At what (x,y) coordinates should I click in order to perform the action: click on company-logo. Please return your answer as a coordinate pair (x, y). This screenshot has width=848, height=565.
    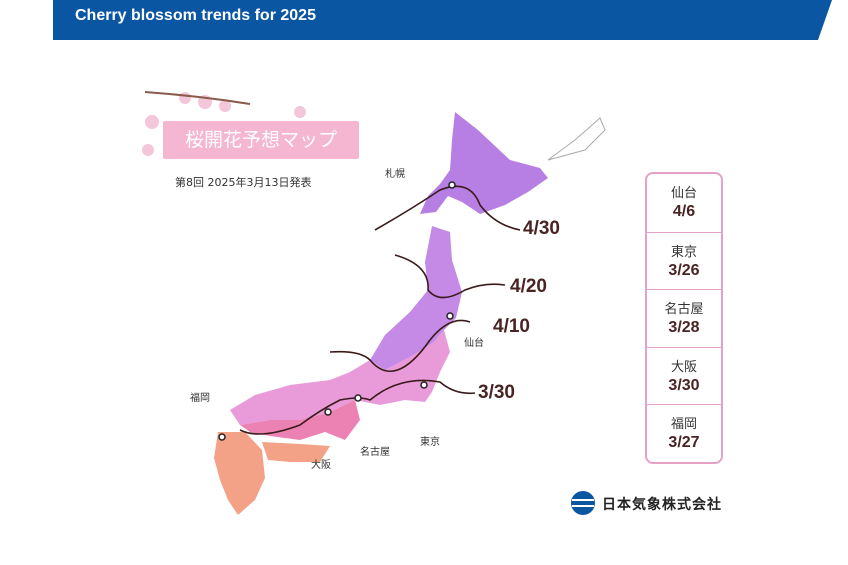
    Looking at the image, I should click on (583, 503).